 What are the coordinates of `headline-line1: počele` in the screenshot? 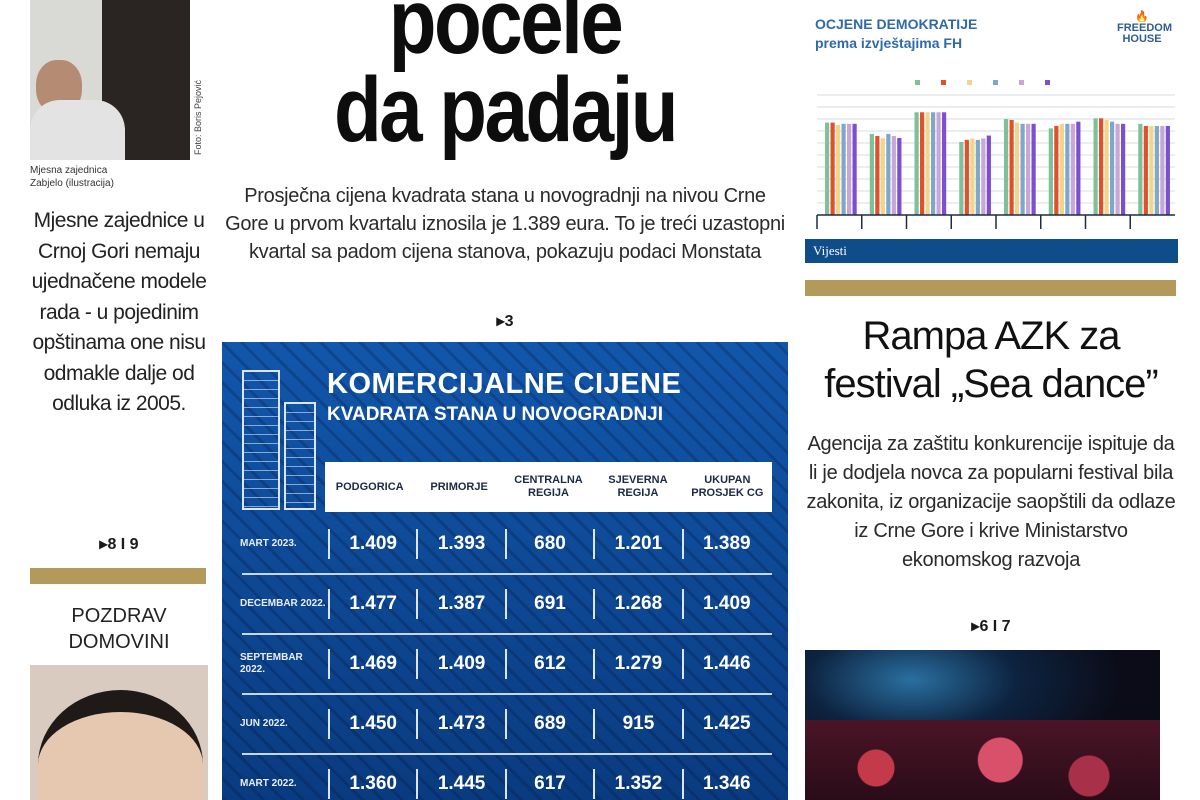 It's located at (506, 36).